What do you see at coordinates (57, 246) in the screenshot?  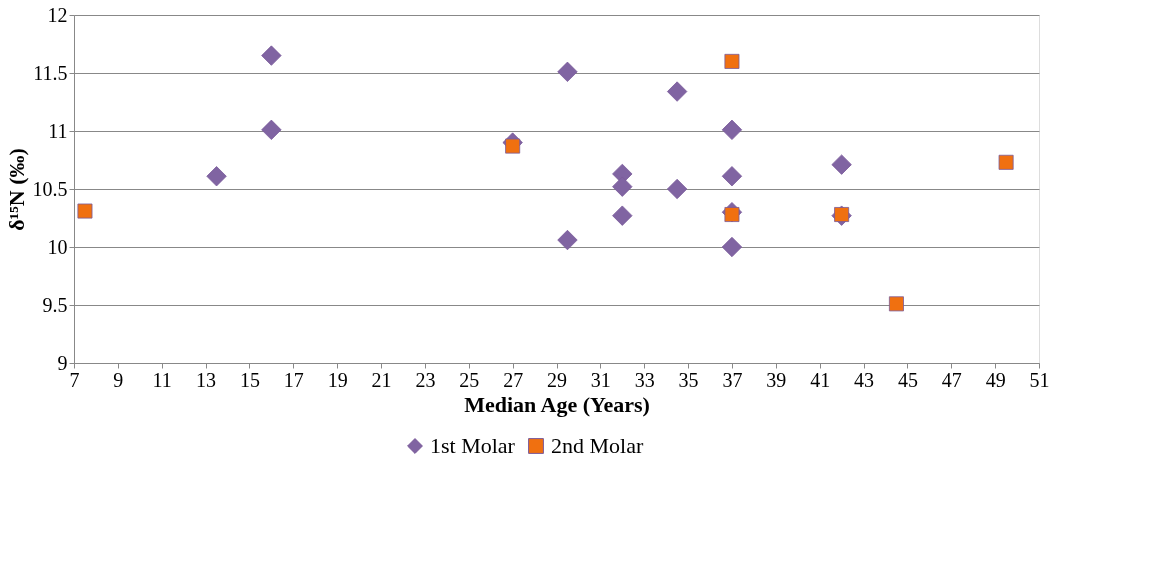 I see `y-tick-label: 10` at bounding box center [57, 246].